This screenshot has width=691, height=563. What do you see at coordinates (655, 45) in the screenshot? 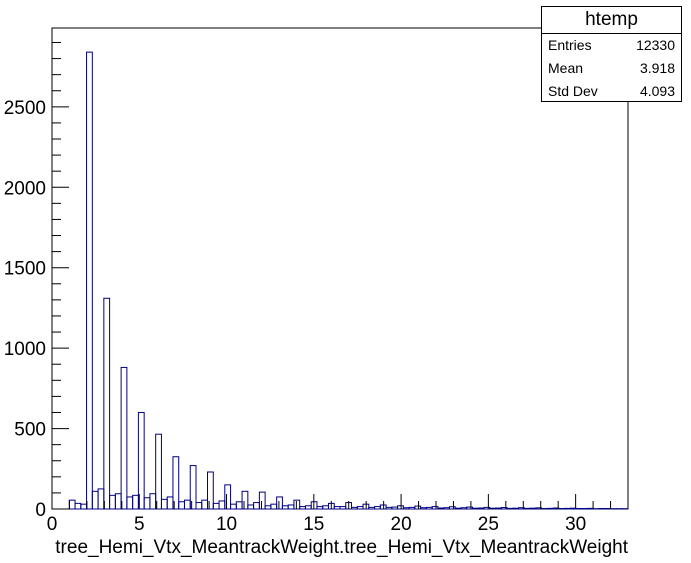
I see `stats-value: 12330` at bounding box center [655, 45].